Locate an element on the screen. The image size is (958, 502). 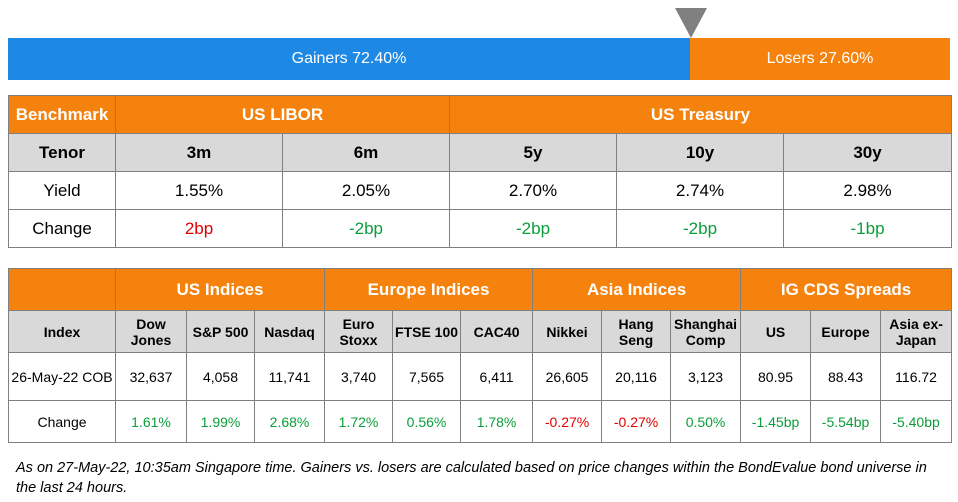
index-value-cell: 32,637 is located at coordinates (151, 376).